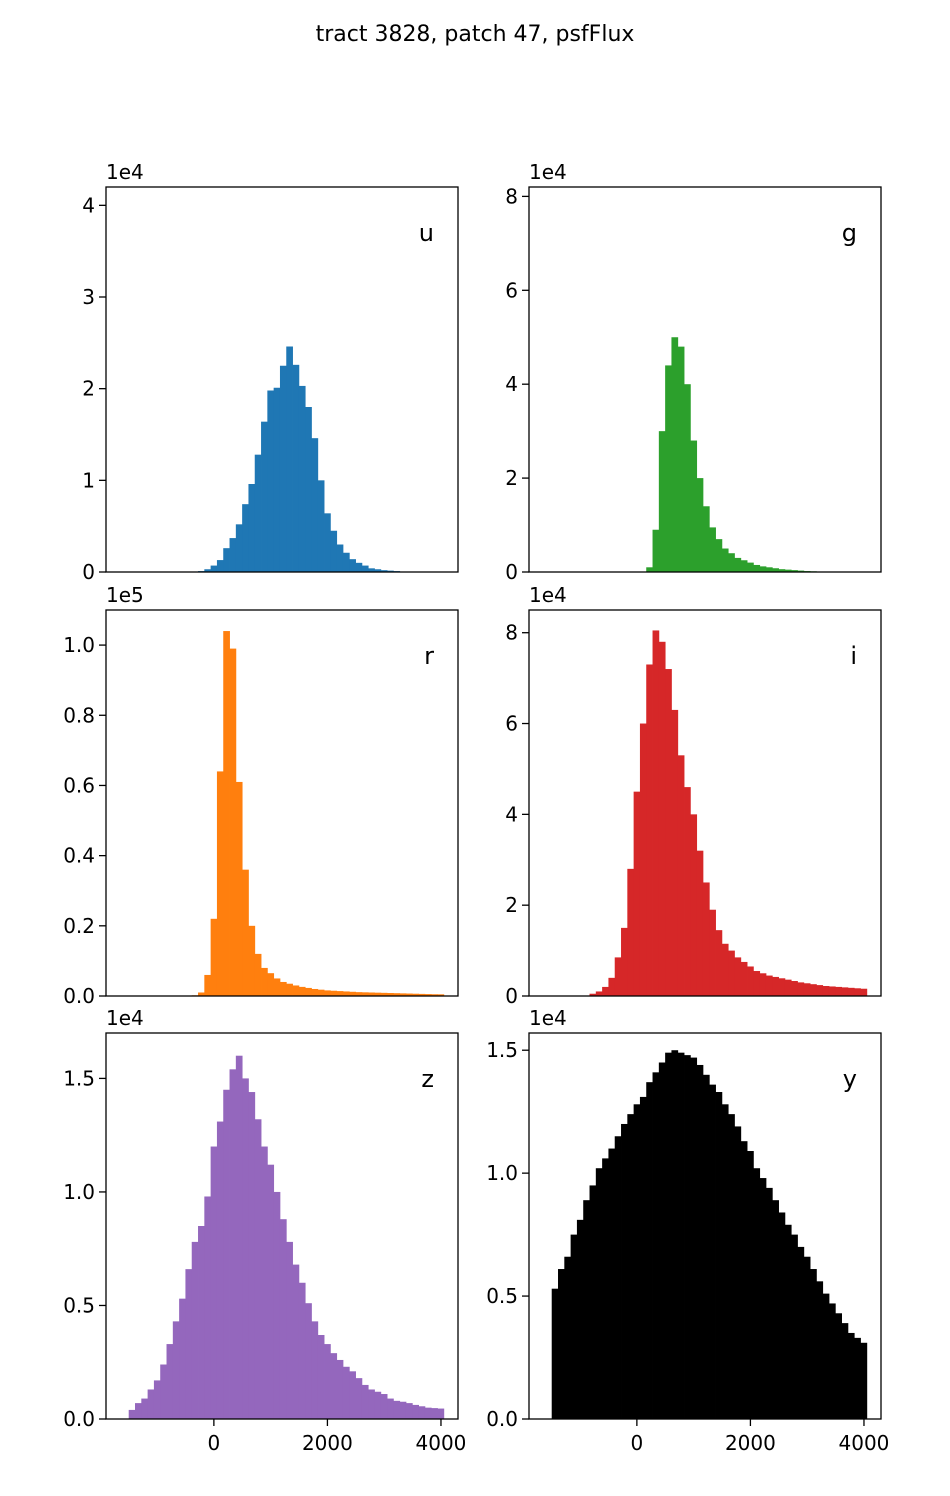  I want to click on y-tick-label: 0.4, so click(79, 856).